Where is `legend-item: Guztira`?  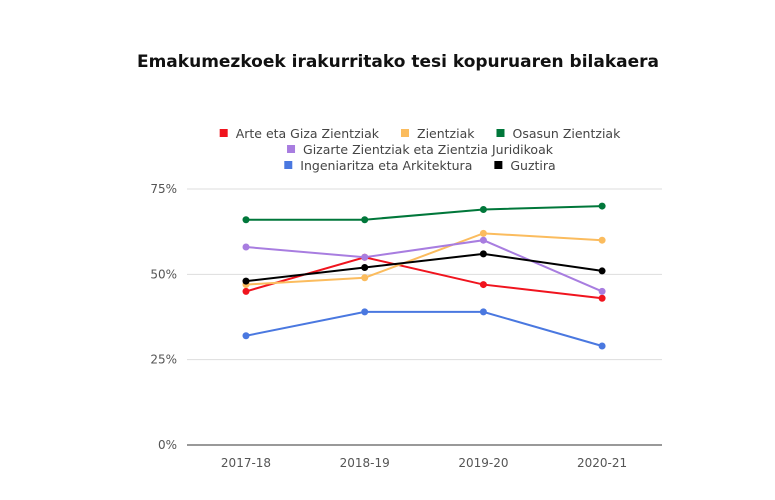
legend-item: Guztira is located at coordinates (525, 165).